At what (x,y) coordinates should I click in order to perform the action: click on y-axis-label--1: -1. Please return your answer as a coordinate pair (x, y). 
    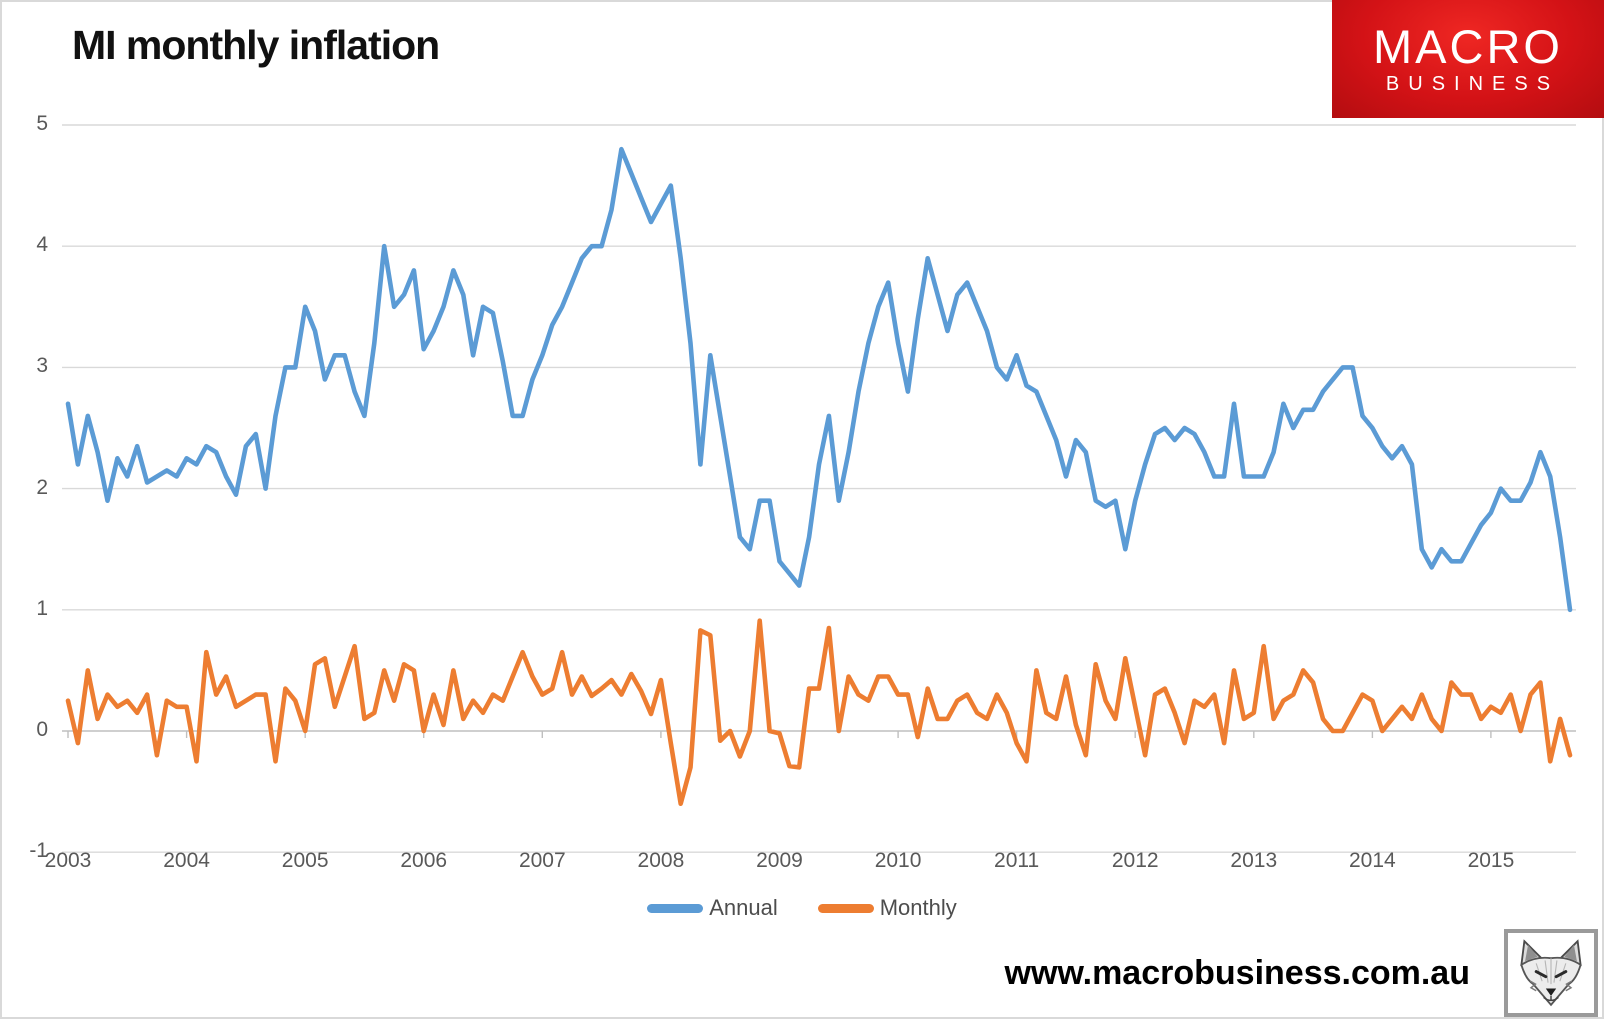
    Looking at the image, I should click on (38, 851).